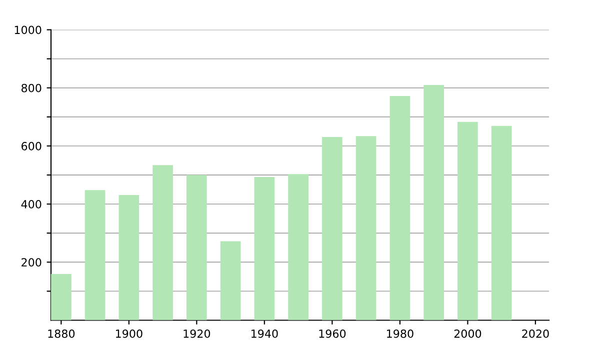 This screenshot has height=350, width=600. Describe the element at coordinates (265, 333) in the screenshot. I see `x-tick-label: 1940` at that location.